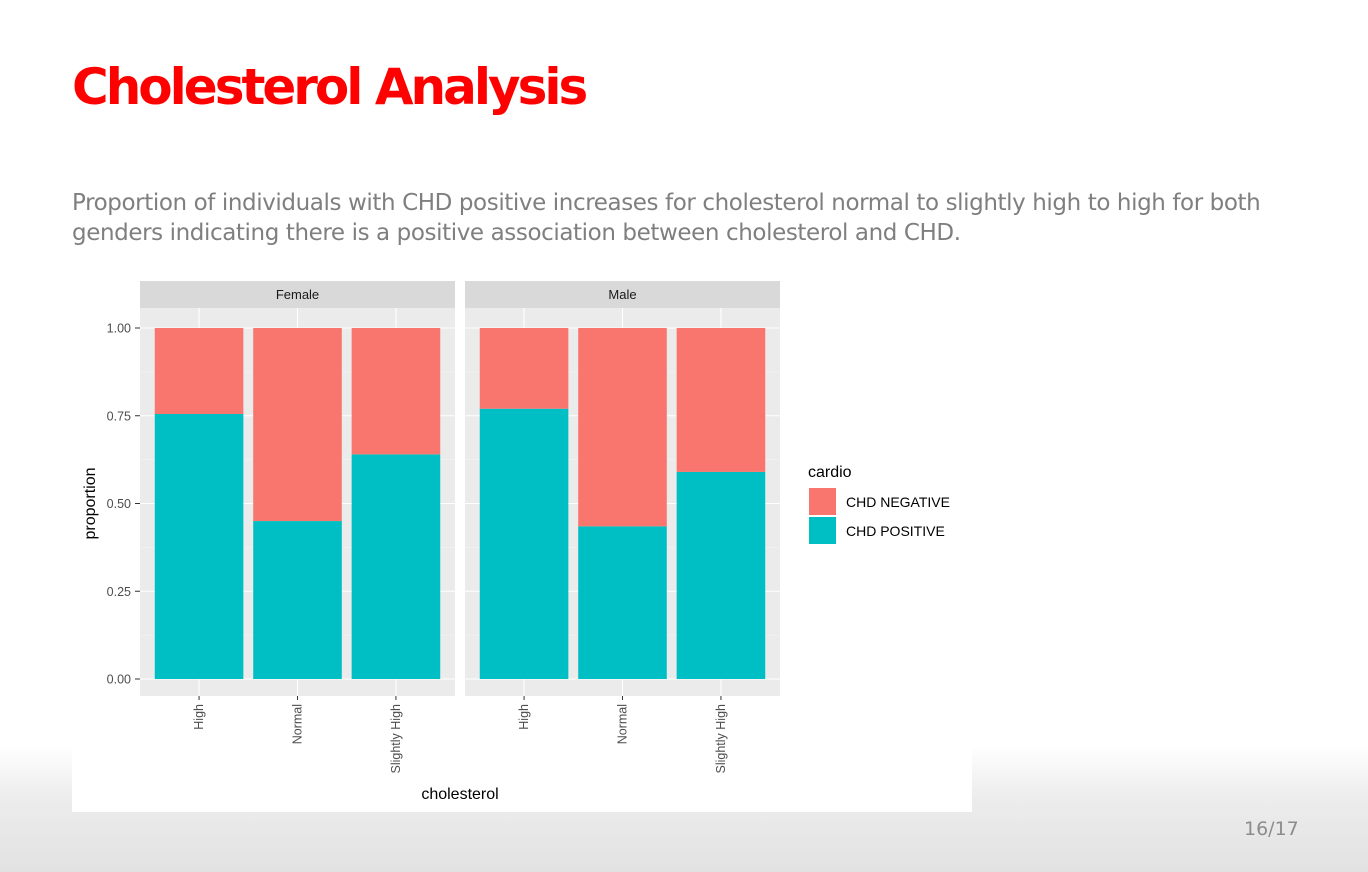 This screenshot has width=1368, height=872. I want to click on facet-label: Male, so click(622, 294).